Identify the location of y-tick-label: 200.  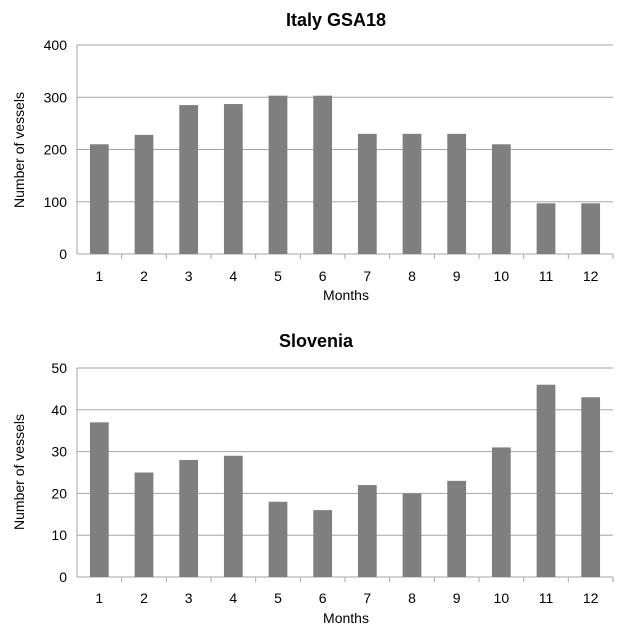
(56, 150).